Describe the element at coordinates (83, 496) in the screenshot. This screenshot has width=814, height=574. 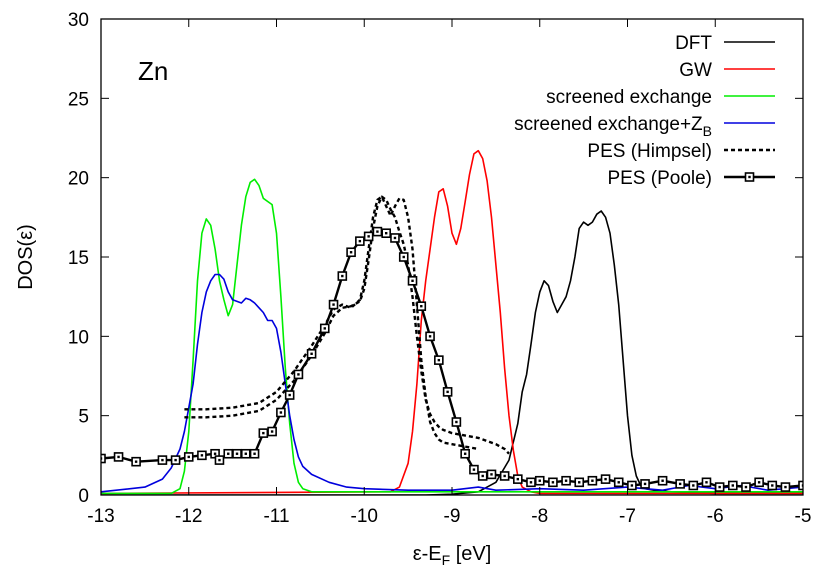
I see `y-tick-label: 0` at that location.